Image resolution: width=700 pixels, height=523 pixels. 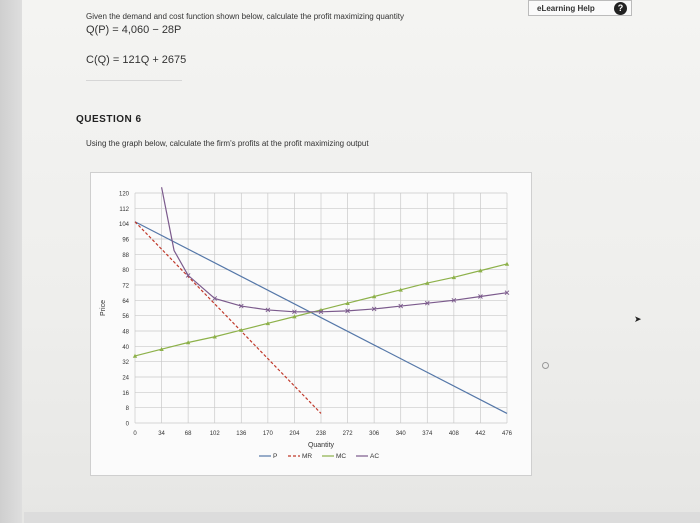 What do you see at coordinates (374, 434) in the screenshot?
I see `x-tick-label: 306` at bounding box center [374, 434].